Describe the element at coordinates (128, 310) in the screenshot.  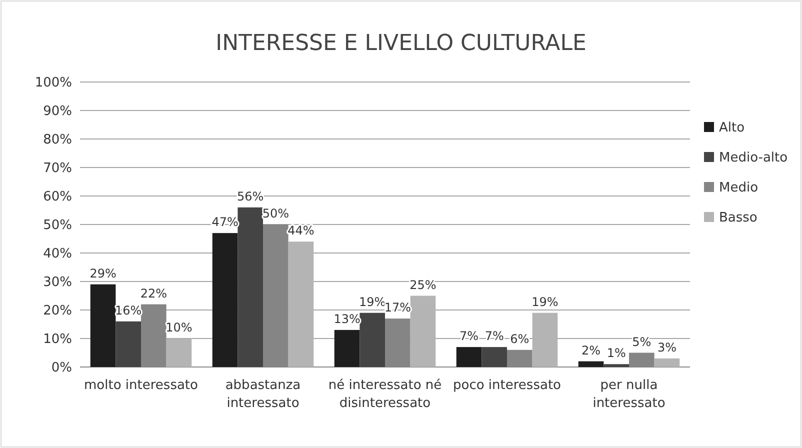
I see `data-label: 16%` at that location.